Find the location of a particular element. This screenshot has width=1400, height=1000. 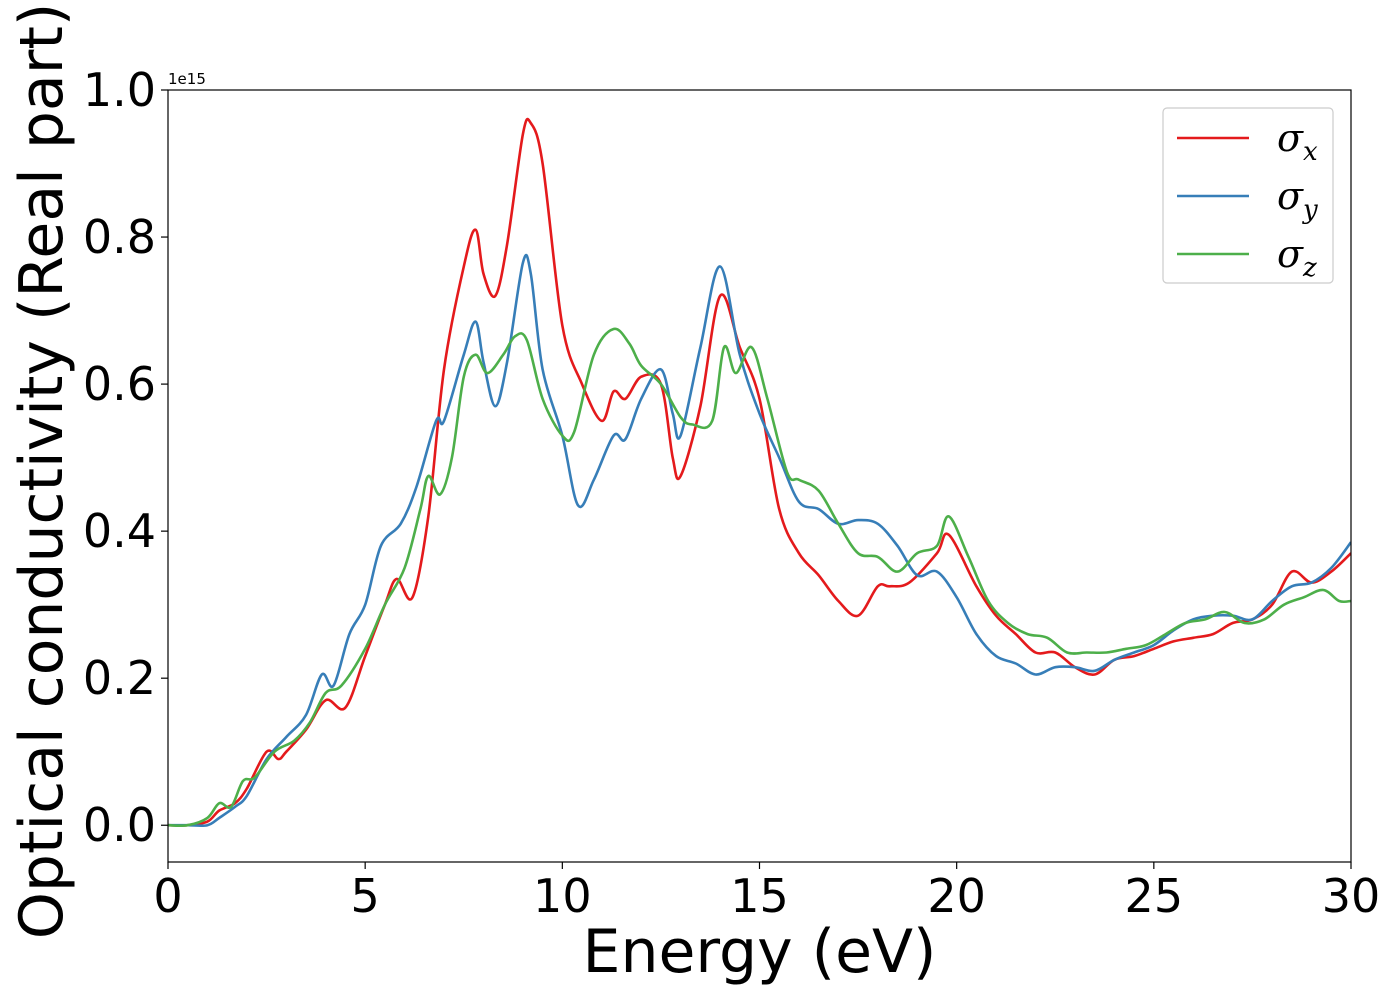

y-axis: 0.0 0.2 0.4 0.6 0.8 1.0 is located at coordinates (125, 457).